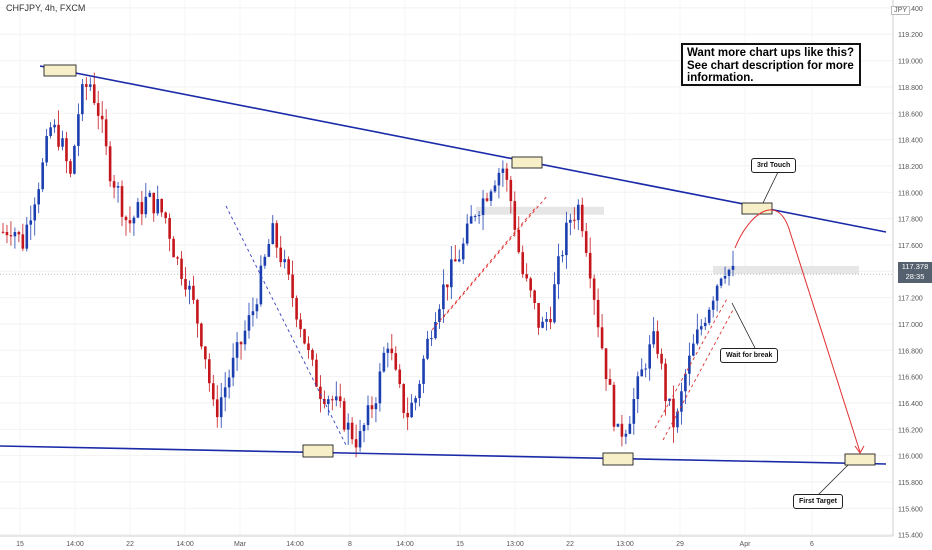 The image size is (932, 550). I want to click on y-tick-label: 117.600, so click(910, 246).